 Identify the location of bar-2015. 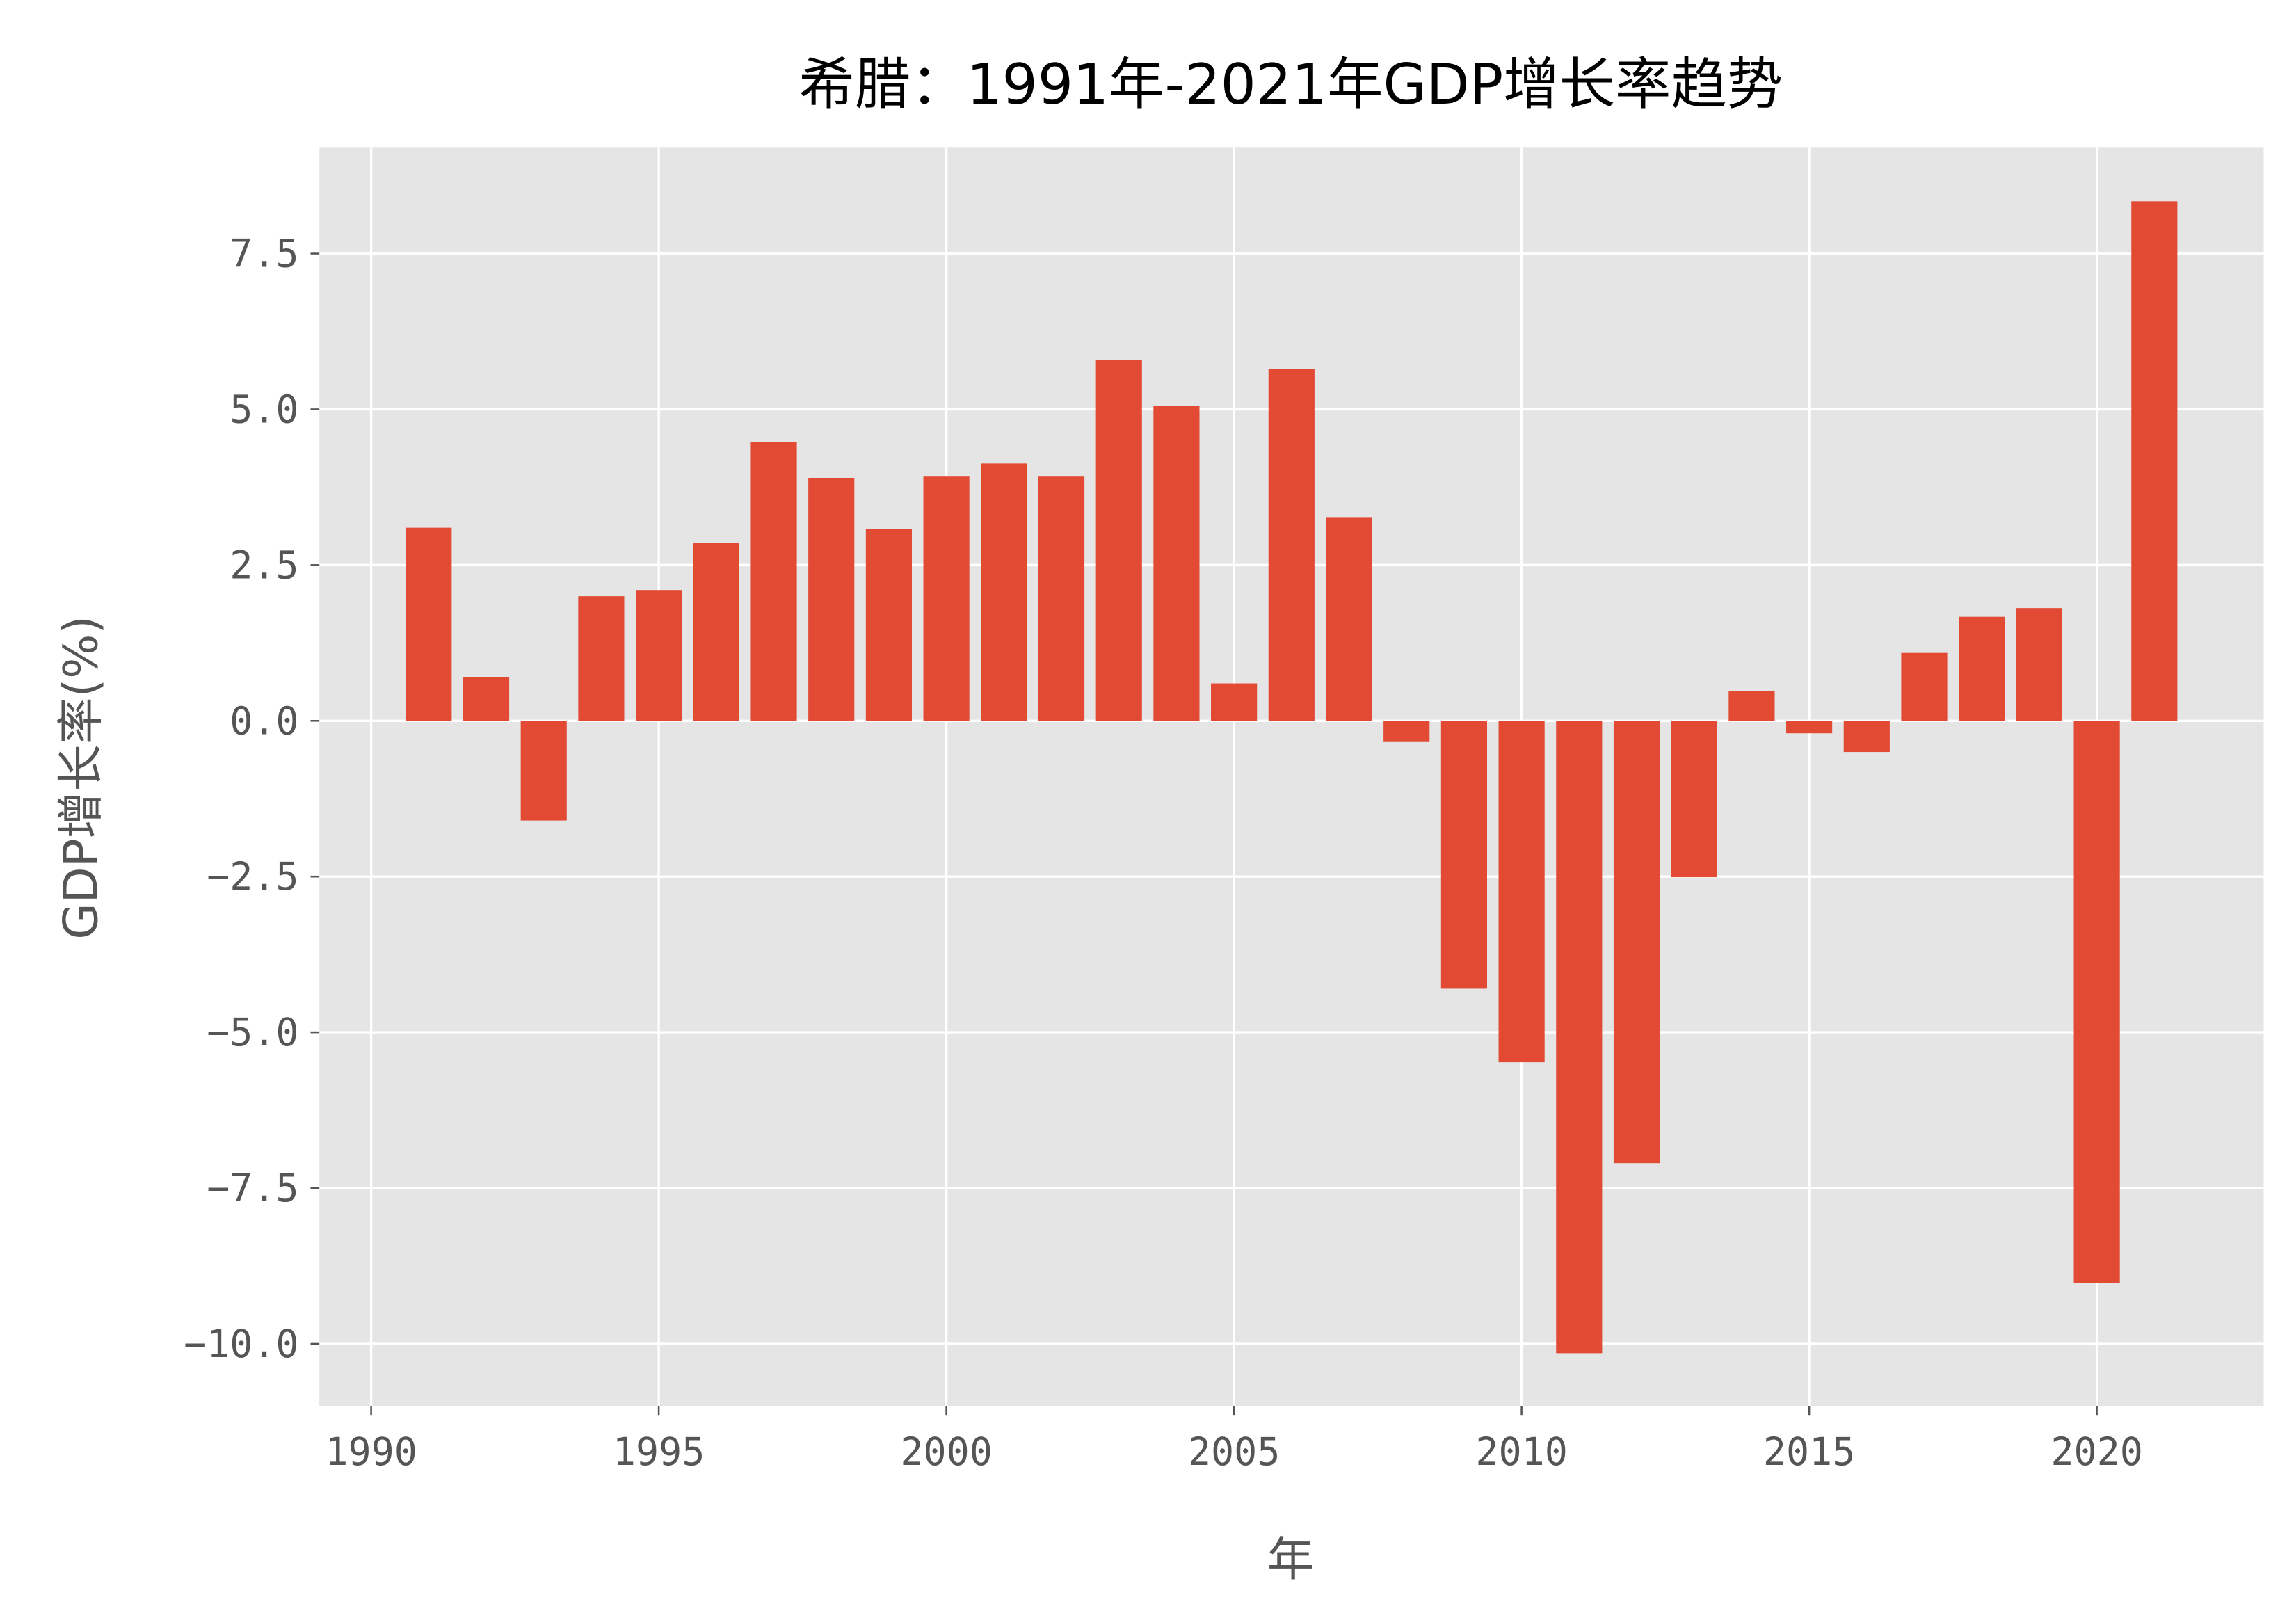
(1809, 727).